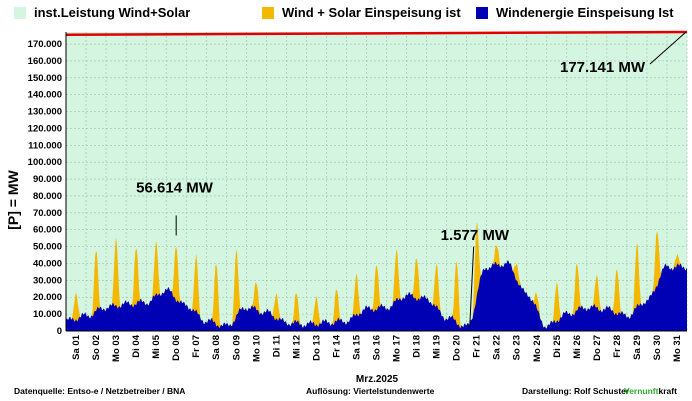 This screenshot has height=401, width=692. What do you see at coordinates (603, 67) in the screenshot?
I see `annotation-capacity: 177.141 MW` at bounding box center [603, 67].